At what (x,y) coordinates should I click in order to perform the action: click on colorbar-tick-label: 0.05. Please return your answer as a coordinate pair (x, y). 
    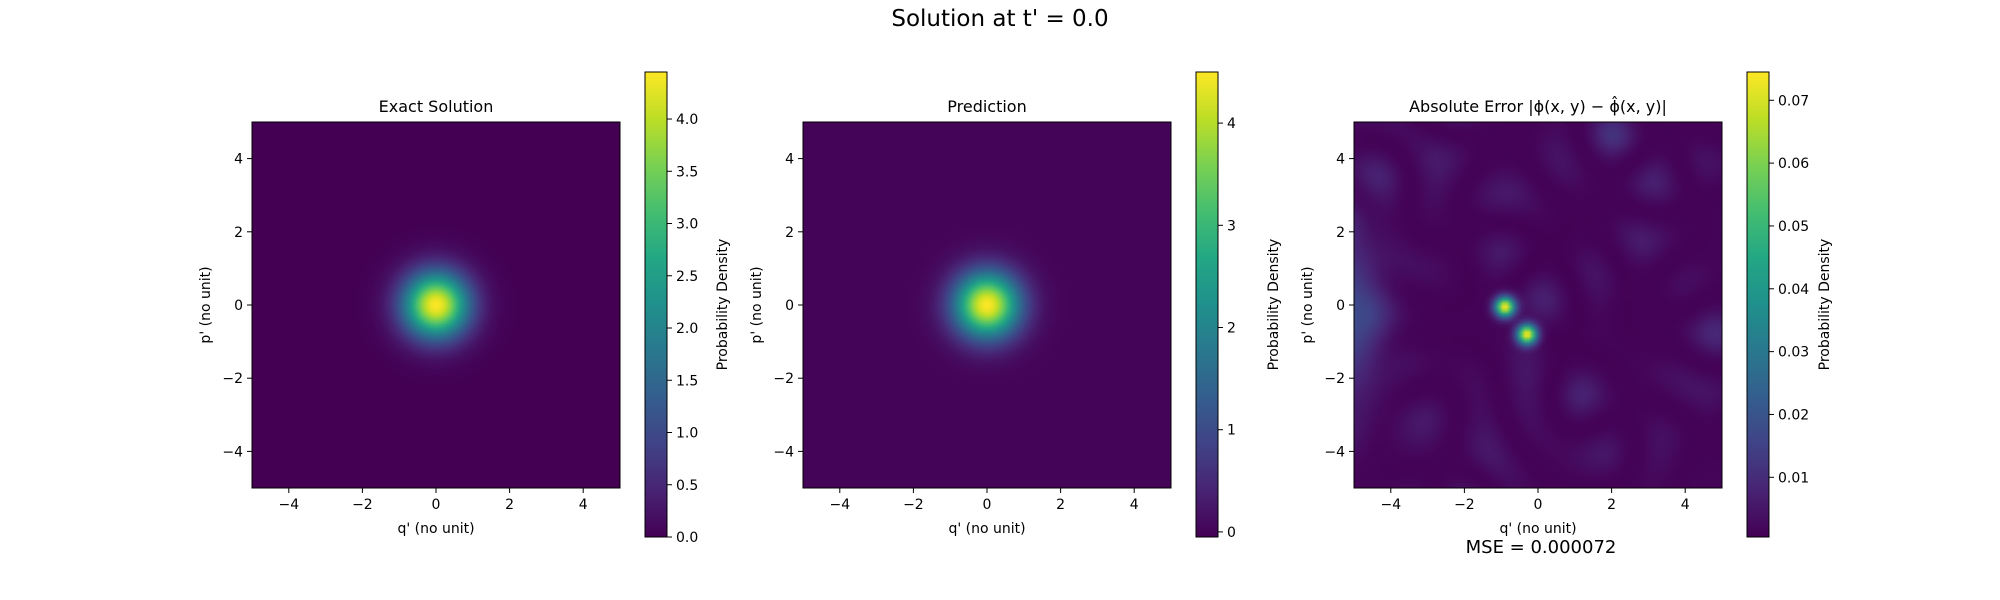
    Looking at the image, I should click on (1793, 227).